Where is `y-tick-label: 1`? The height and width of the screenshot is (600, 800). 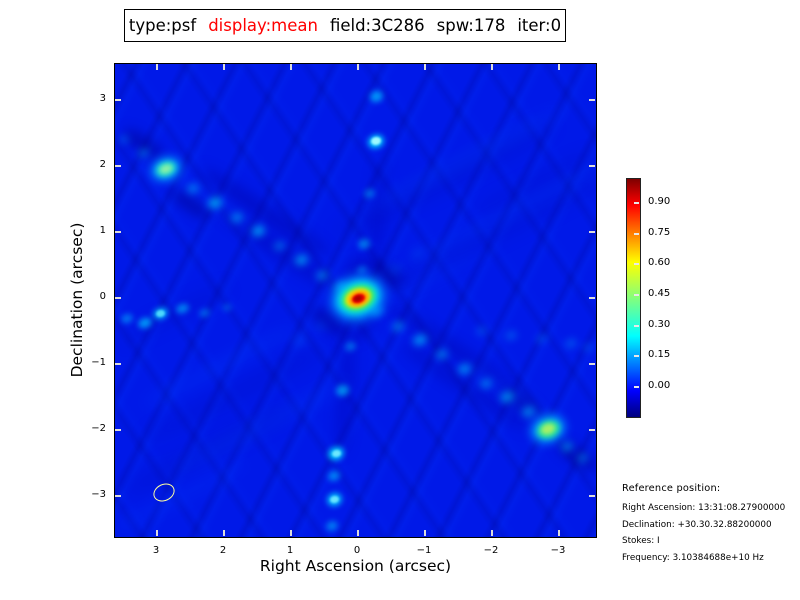
y-tick-label: 1 is located at coordinates (102, 230).